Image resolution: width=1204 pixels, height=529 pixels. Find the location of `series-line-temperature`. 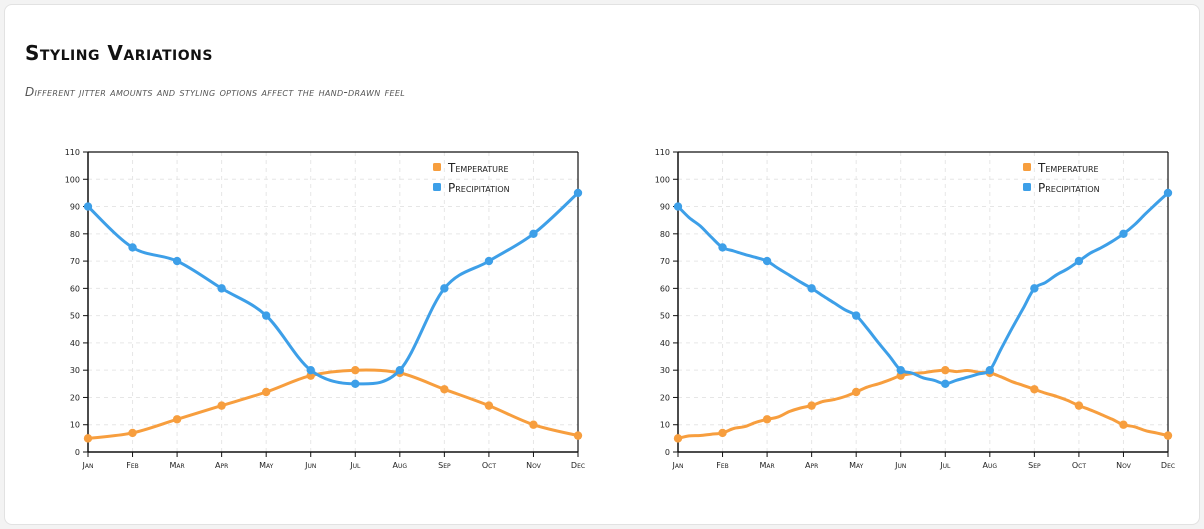

series-line-temperature is located at coordinates (923, 404).